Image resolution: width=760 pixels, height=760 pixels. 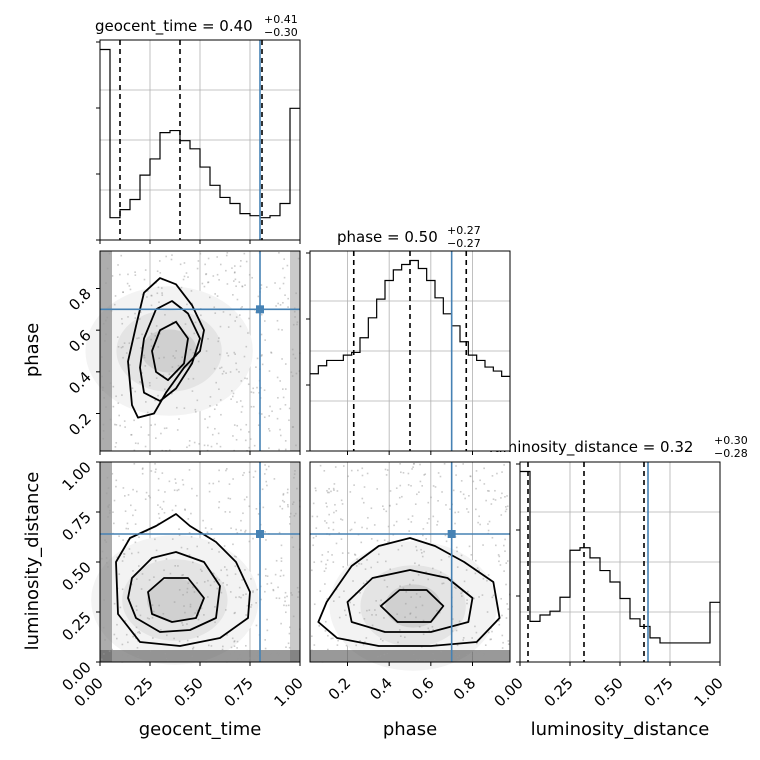 What do you see at coordinates (464, 243) in the screenshot?
I see `title-phase-minus: −0.27` at bounding box center [464, 243].